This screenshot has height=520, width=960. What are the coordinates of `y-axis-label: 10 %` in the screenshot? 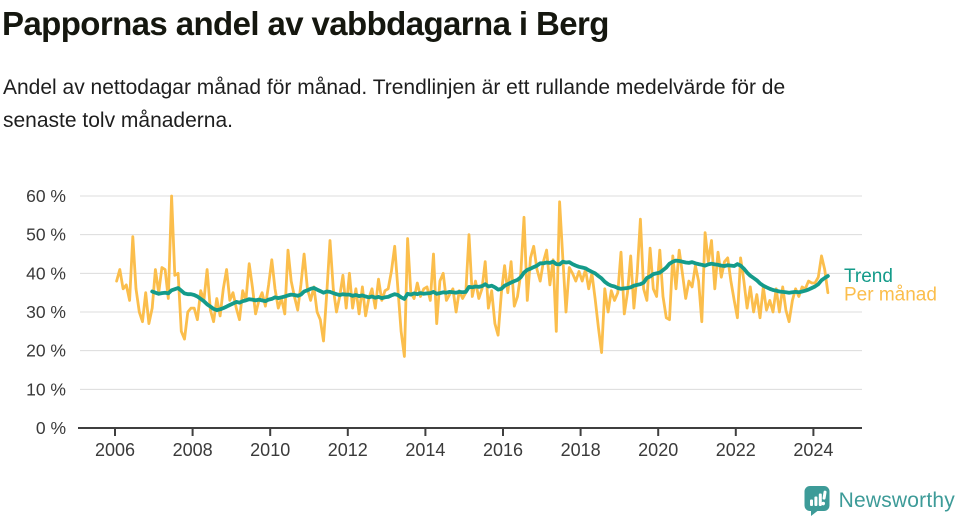 It's located at (46, 389).